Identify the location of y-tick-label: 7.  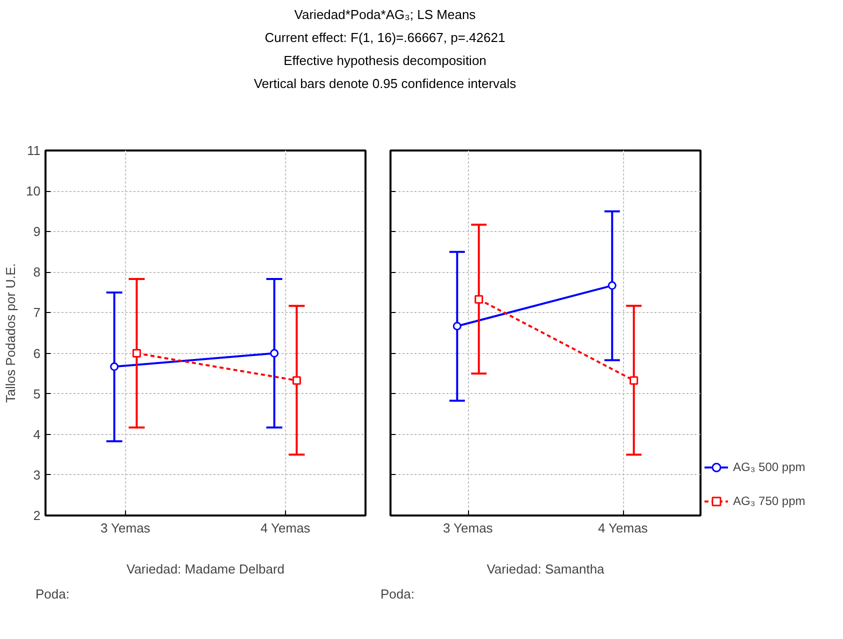
(37, 312).